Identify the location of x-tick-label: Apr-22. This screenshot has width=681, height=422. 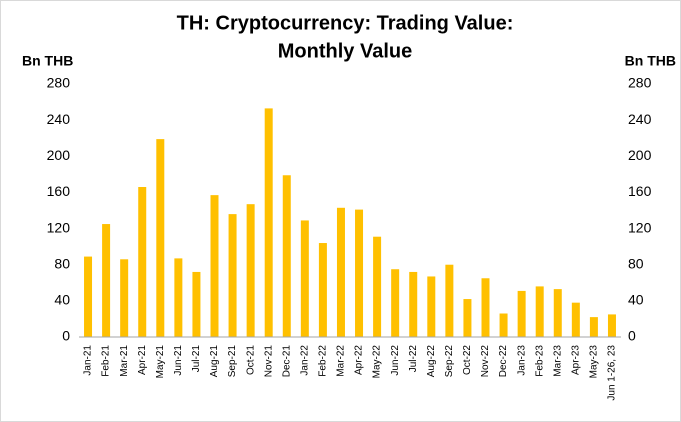
(359, 360).